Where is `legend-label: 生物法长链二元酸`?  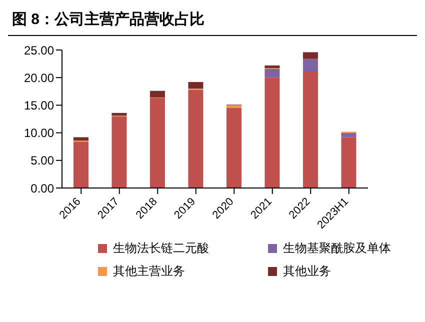 legend-label: 生物法长链二元酸 is located at coordinates (161, 248).